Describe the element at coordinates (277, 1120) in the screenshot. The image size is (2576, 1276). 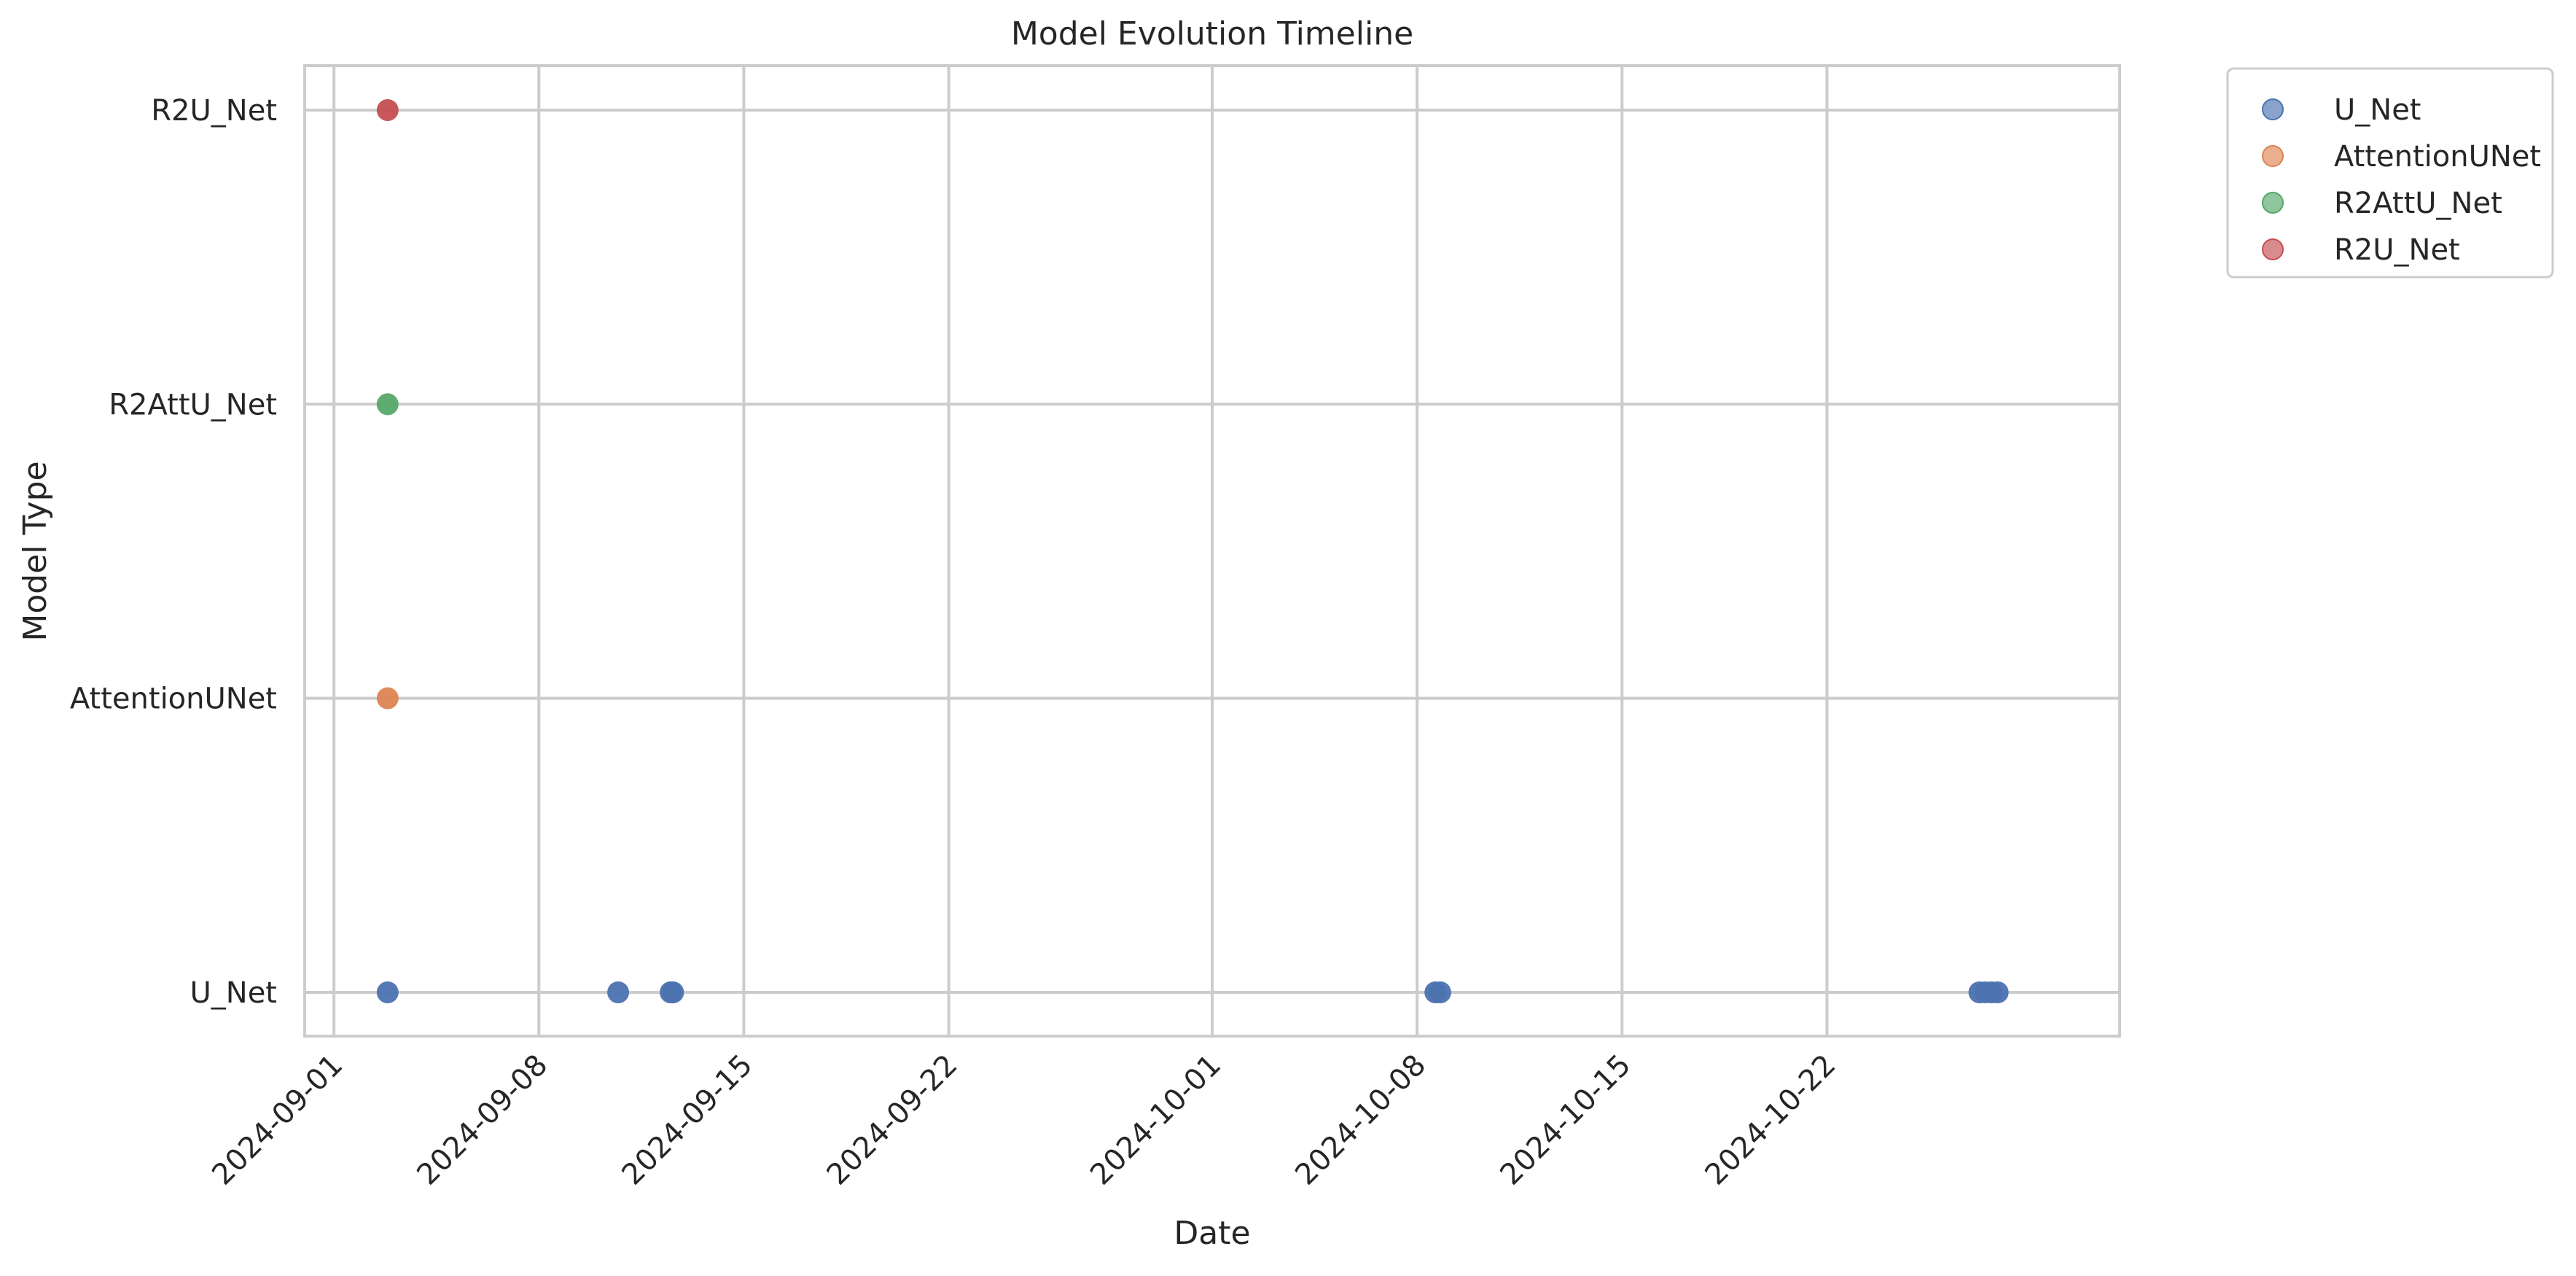
I see `x-tick-label: 2024-09-01` at that location.